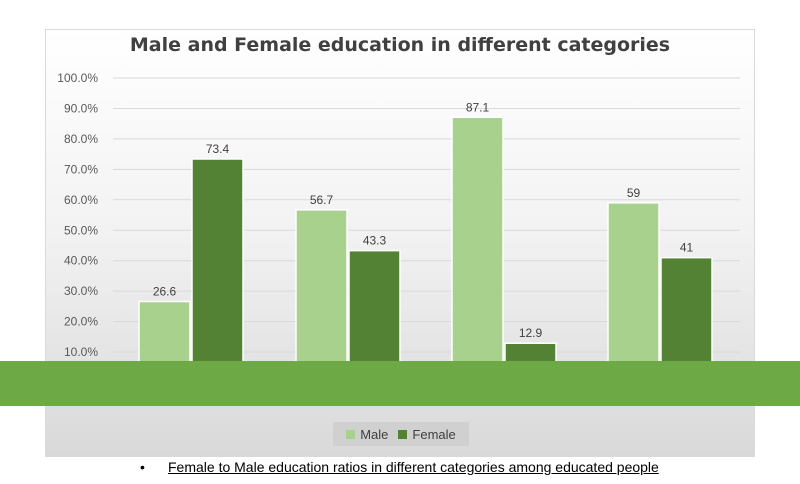 This screenshot has width=800, height=484. I want to click on y-tick-label: 20.0%, so click(81, 322).